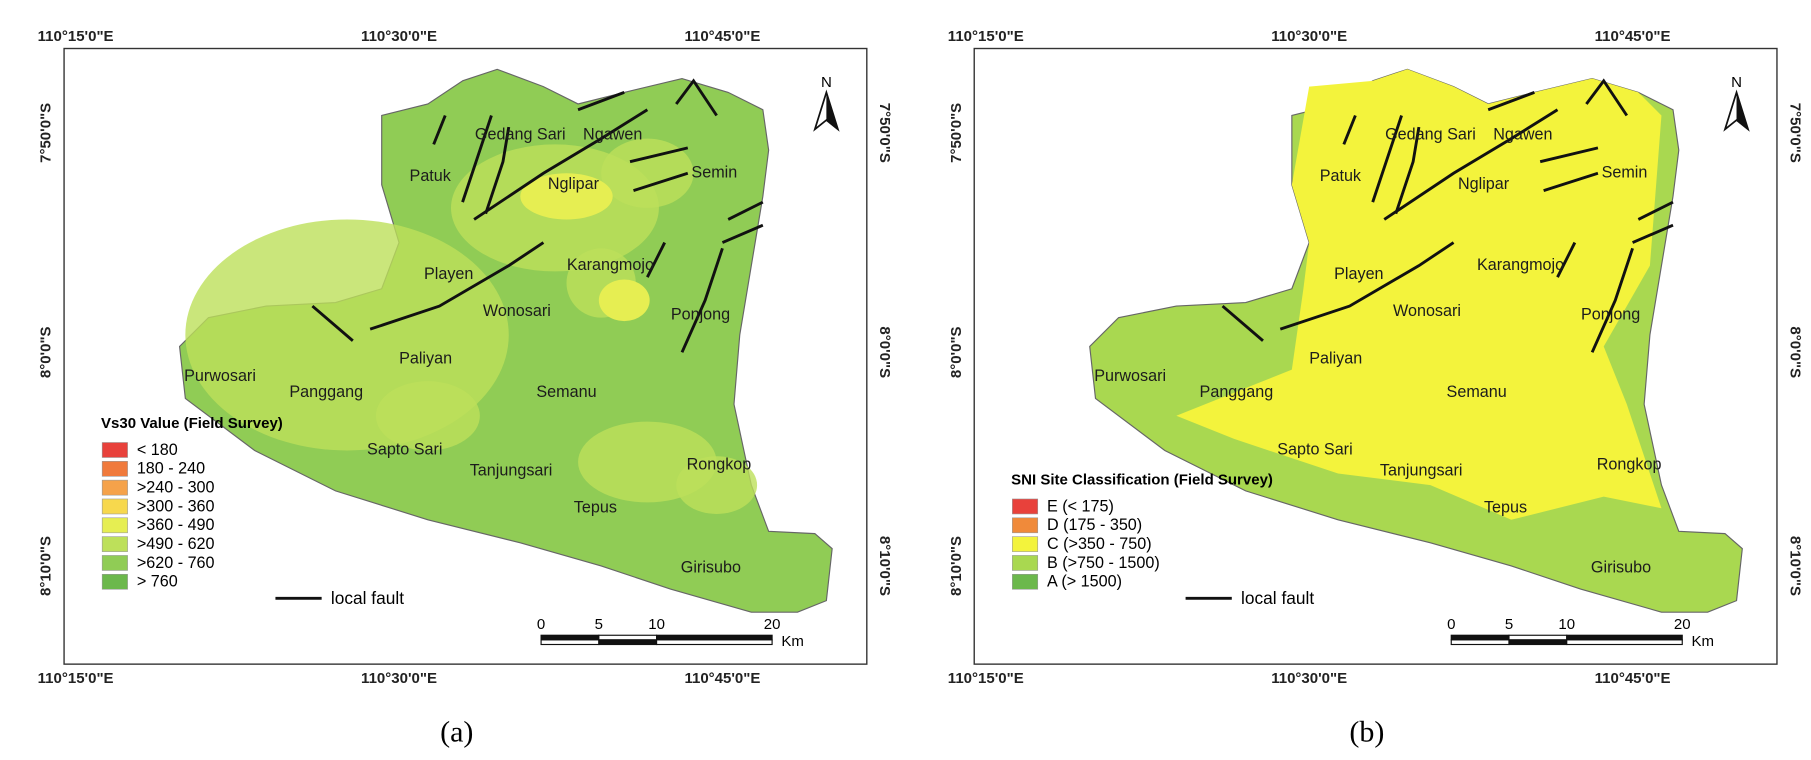 The image size is (1811, 760). Describe the element at coordinates (772, 624) in the screenshot. I see `scale-tick-label: 20` at that location.